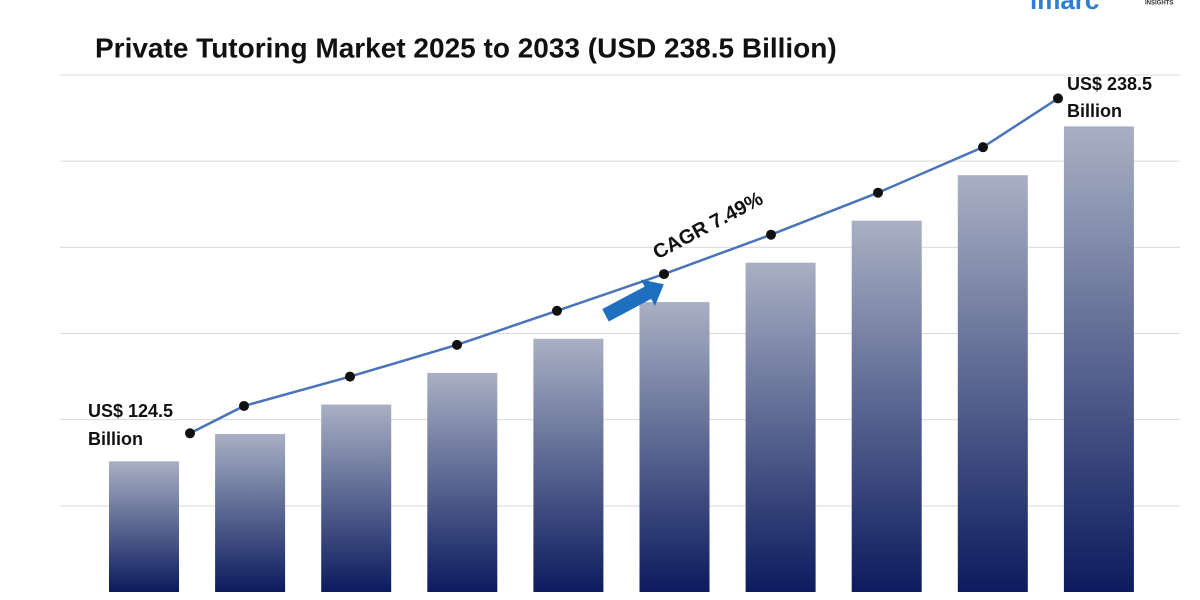 The height and width of the screenshot is (600, 1200). Describe the element at coordinates (115, 439) in the screenshot. I see `start-label: Billion` at that location.